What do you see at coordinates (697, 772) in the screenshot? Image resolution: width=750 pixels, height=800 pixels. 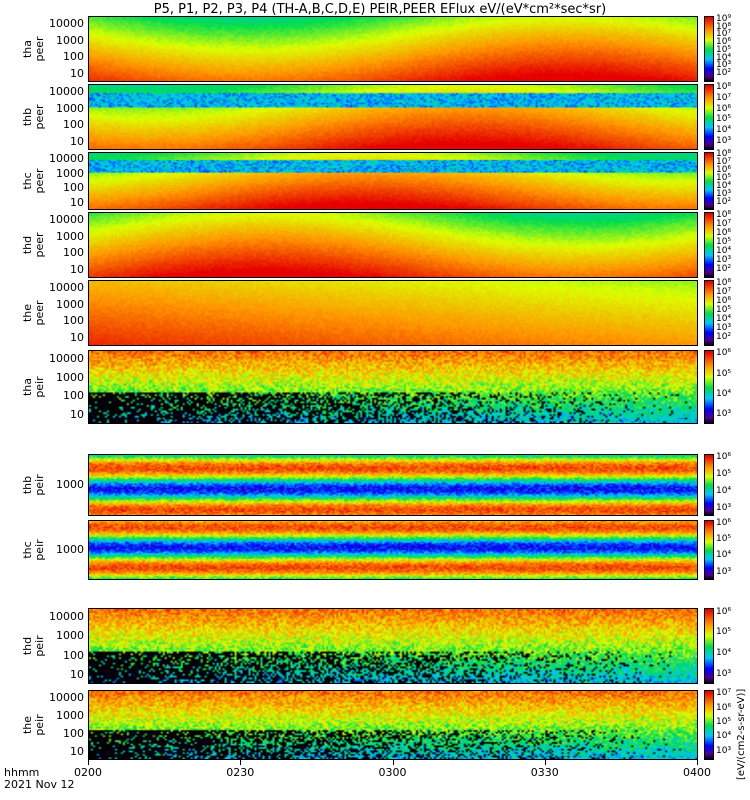 I see `x-tick-label: 0400` at bounding box center [697, 772].